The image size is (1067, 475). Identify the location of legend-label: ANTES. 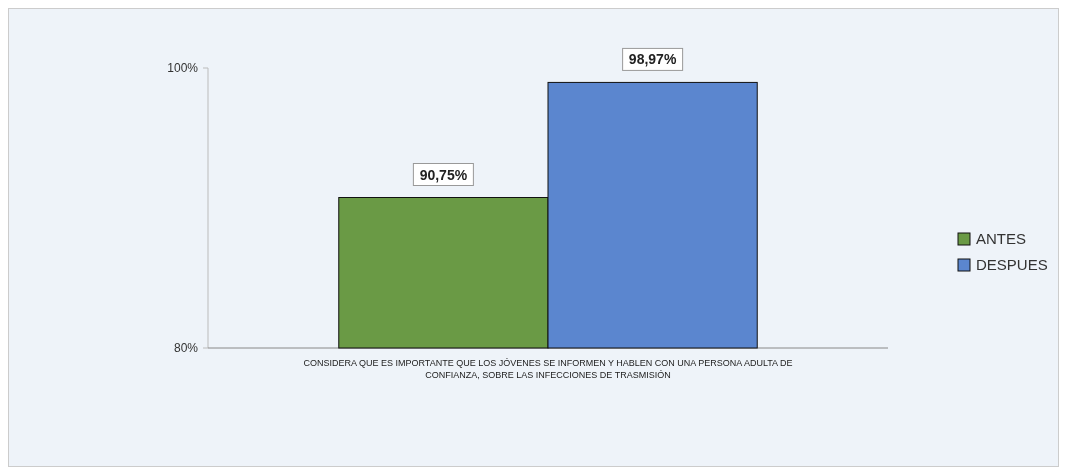
(1001, 238).